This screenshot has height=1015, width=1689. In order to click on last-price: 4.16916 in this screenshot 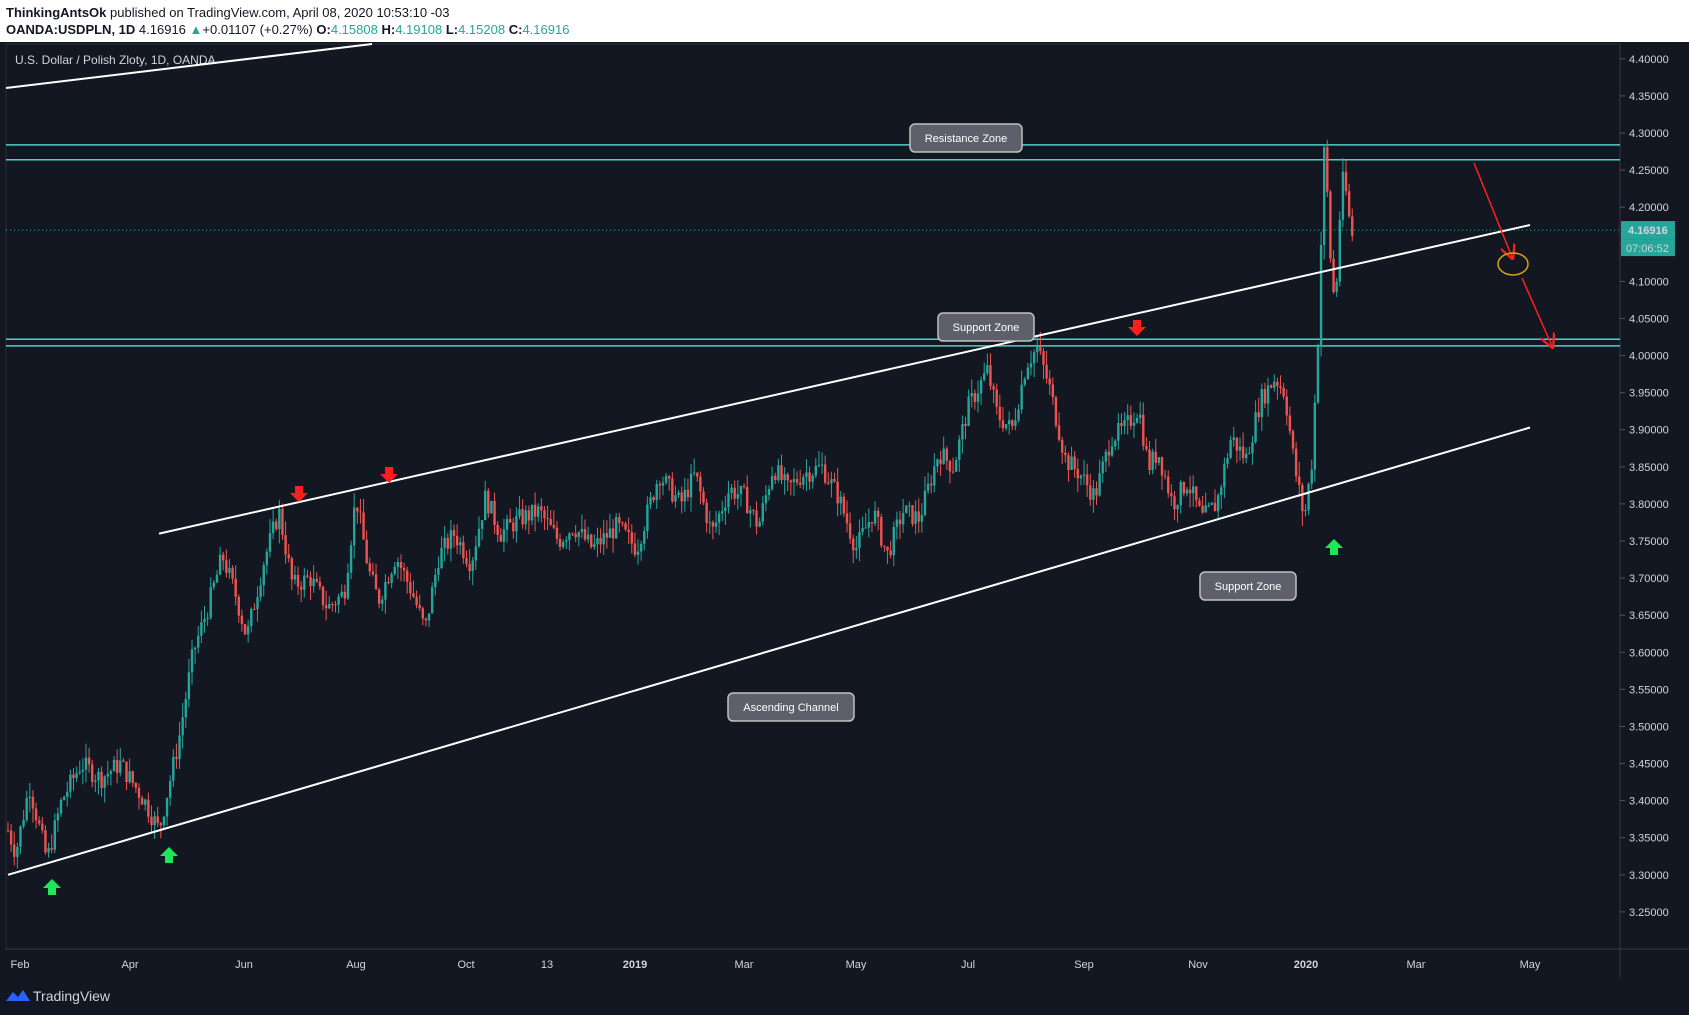, I will do `click(162, 29)`.